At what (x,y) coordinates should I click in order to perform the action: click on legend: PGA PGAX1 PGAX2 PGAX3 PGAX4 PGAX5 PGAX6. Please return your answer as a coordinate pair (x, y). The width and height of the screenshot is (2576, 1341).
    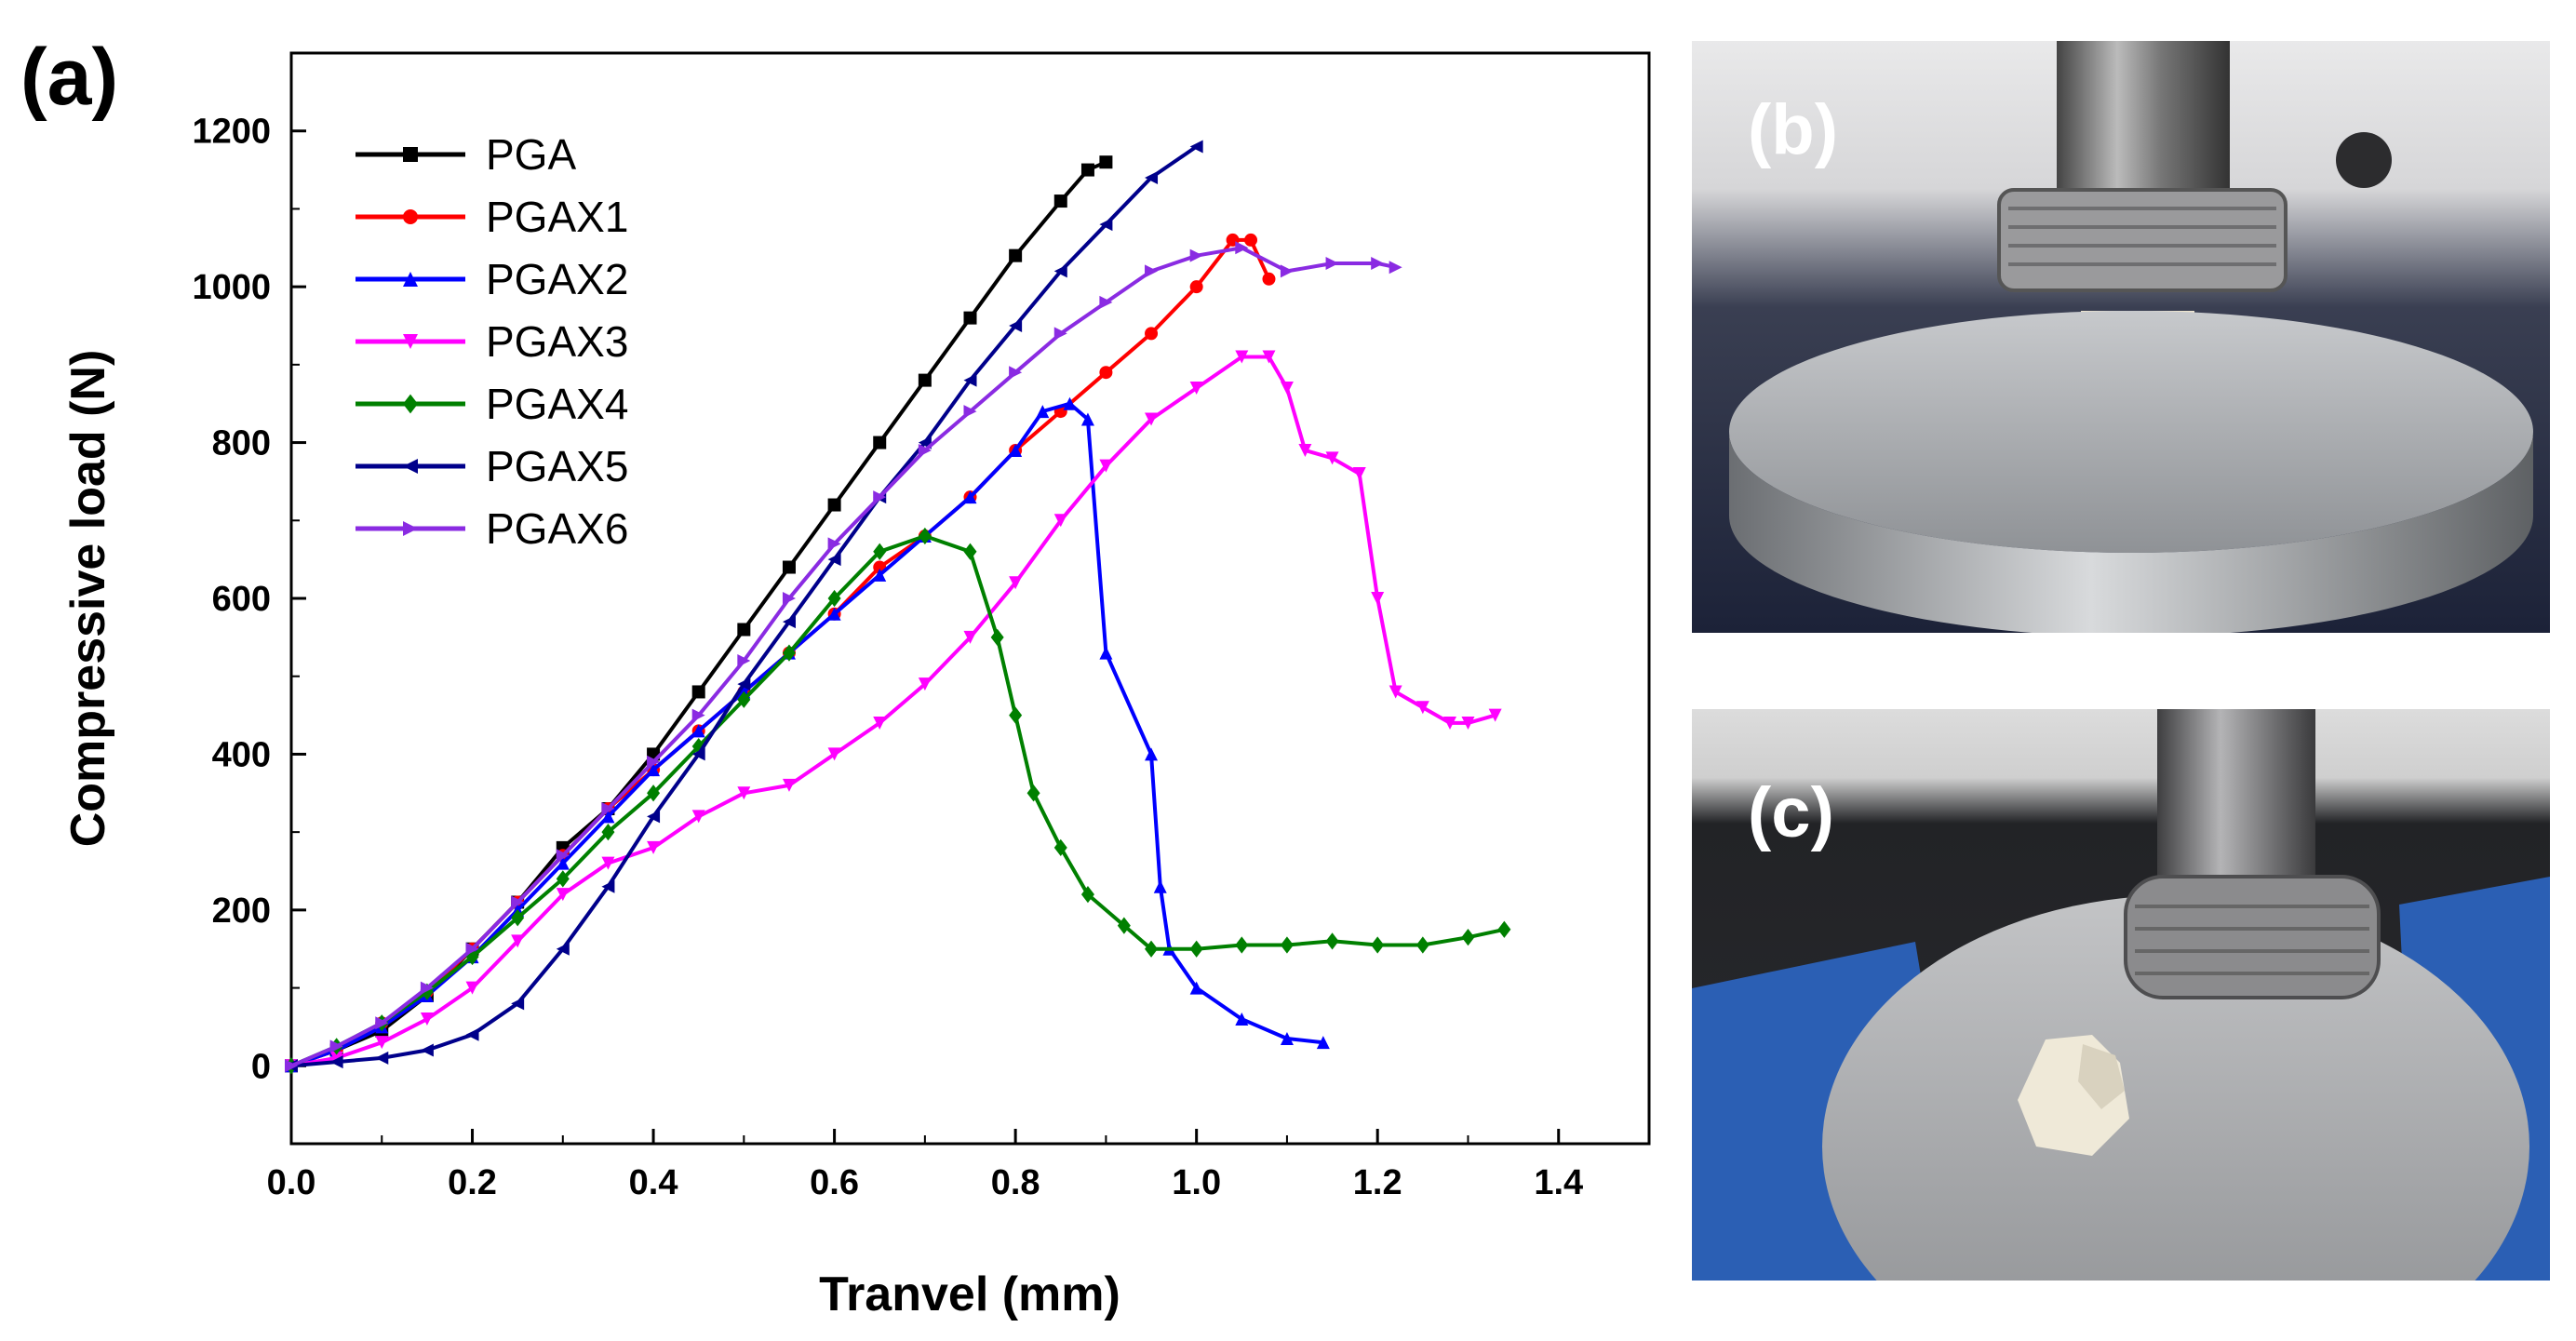
    Looking at the image, I should click on (492, 341).